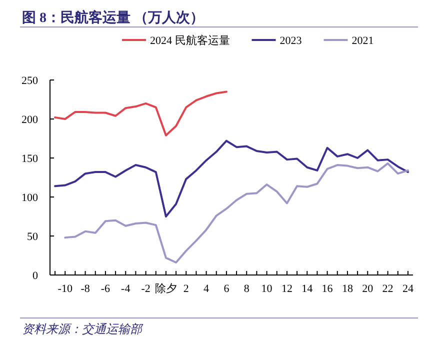 The width and height of the screenshot is (425, 342). I want to click on x-tick-label: 4, so click(207, 289).